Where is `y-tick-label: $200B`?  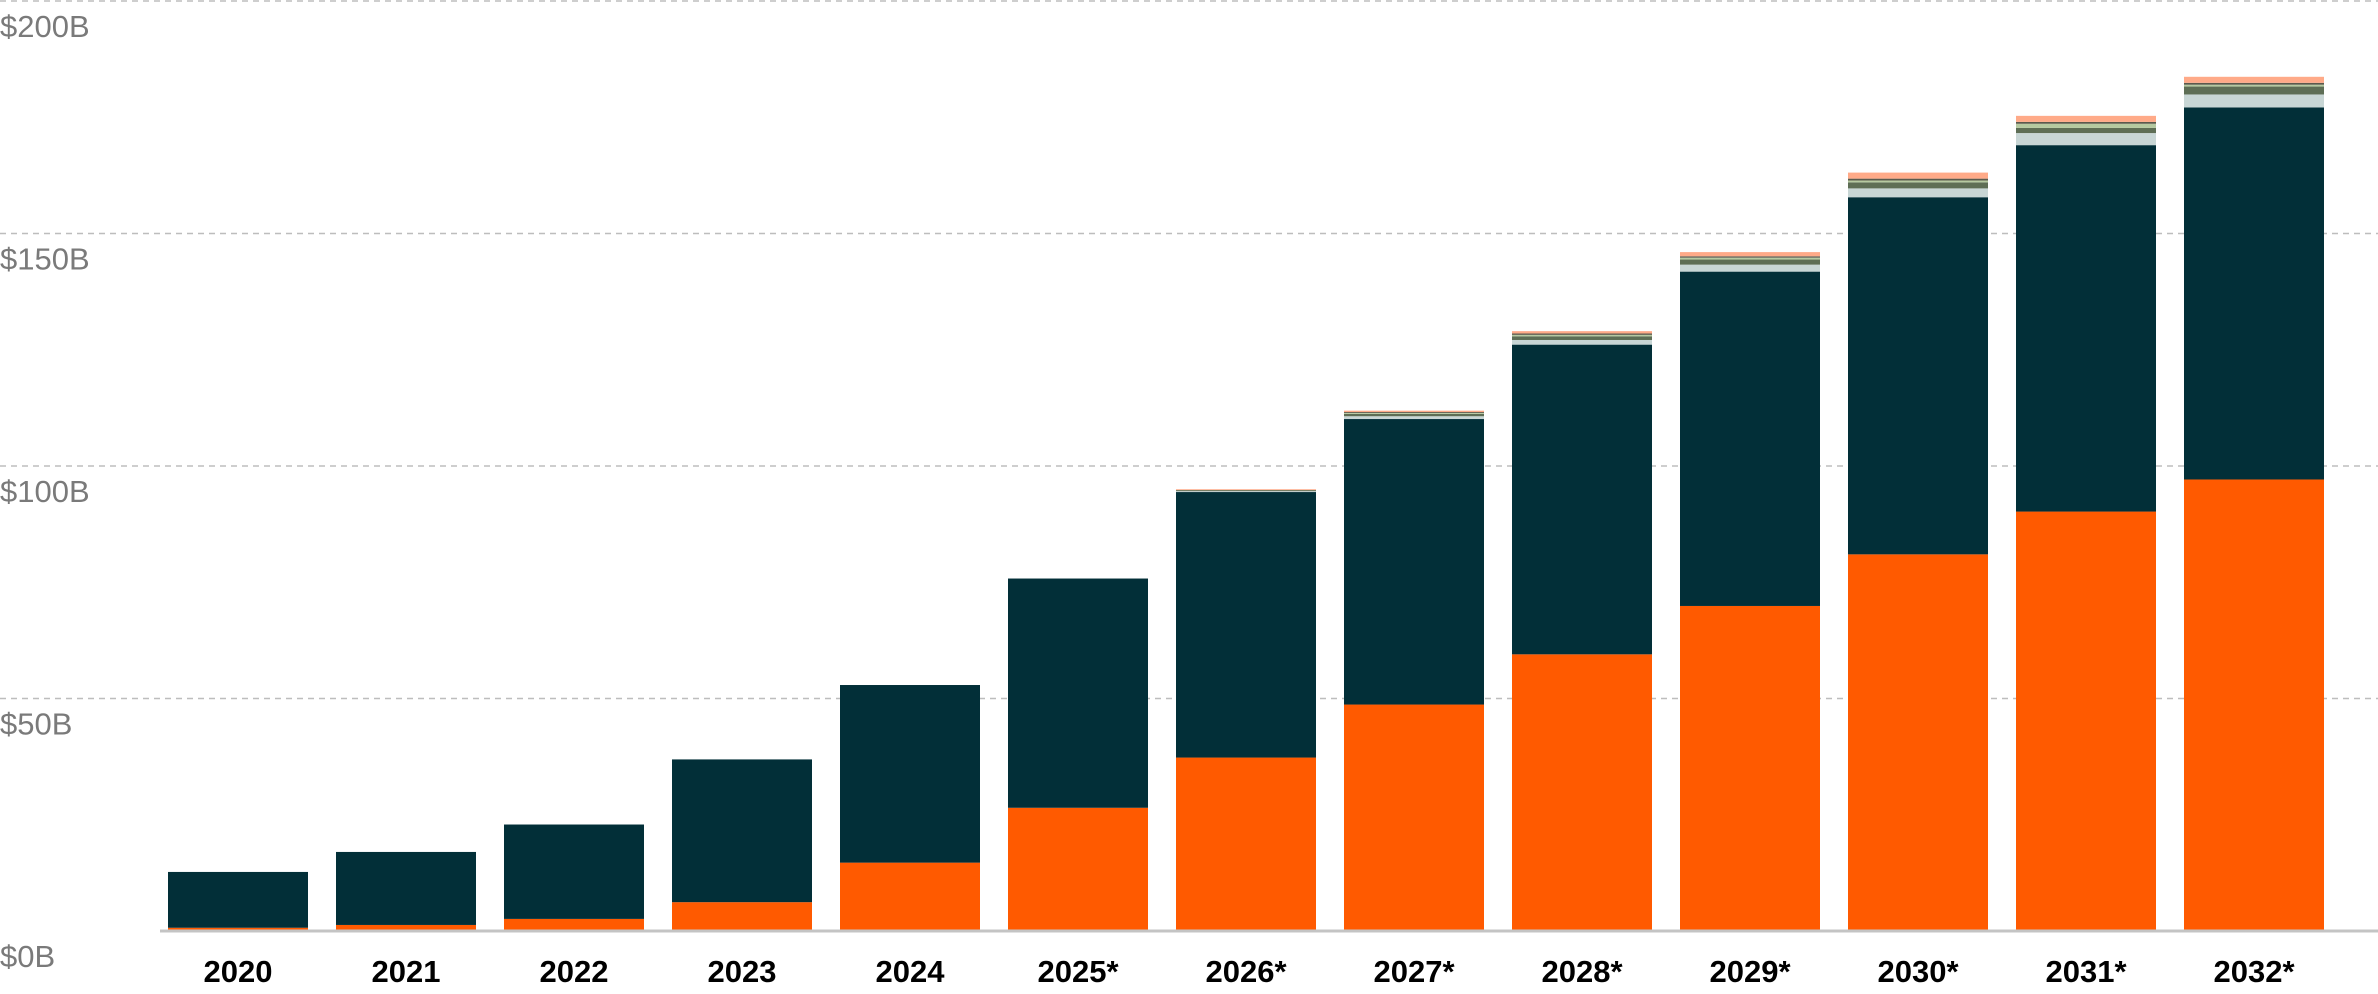
y-tick-label: $200B is located at coordinates (45, 26).